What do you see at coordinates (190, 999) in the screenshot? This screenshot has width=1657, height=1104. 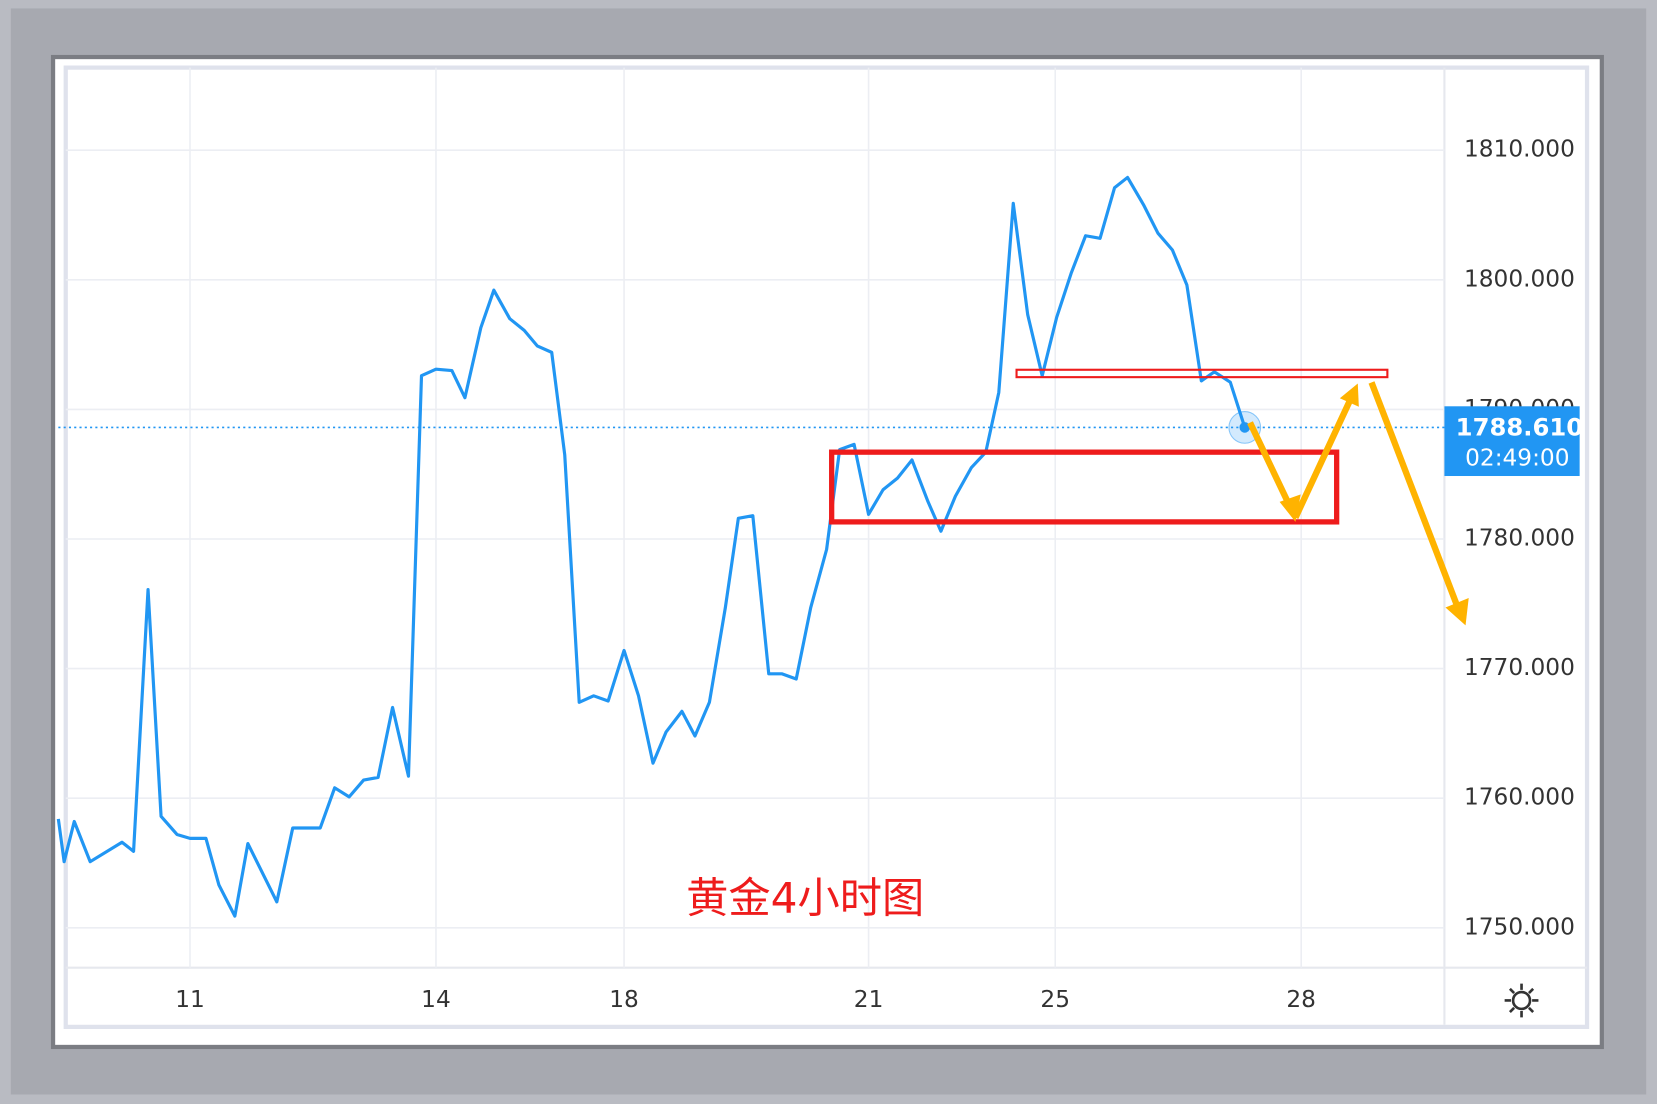 I see `x-tick-label: 11` at bounding box center [190, 999].